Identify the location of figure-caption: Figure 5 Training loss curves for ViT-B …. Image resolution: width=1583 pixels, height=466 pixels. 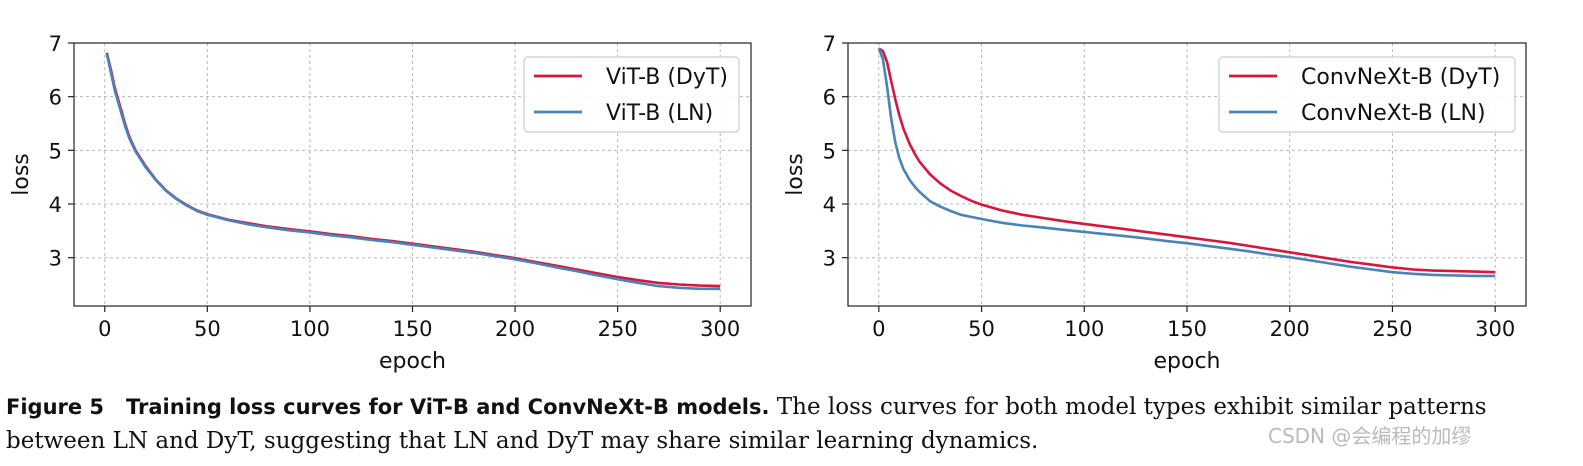
(791, 424).